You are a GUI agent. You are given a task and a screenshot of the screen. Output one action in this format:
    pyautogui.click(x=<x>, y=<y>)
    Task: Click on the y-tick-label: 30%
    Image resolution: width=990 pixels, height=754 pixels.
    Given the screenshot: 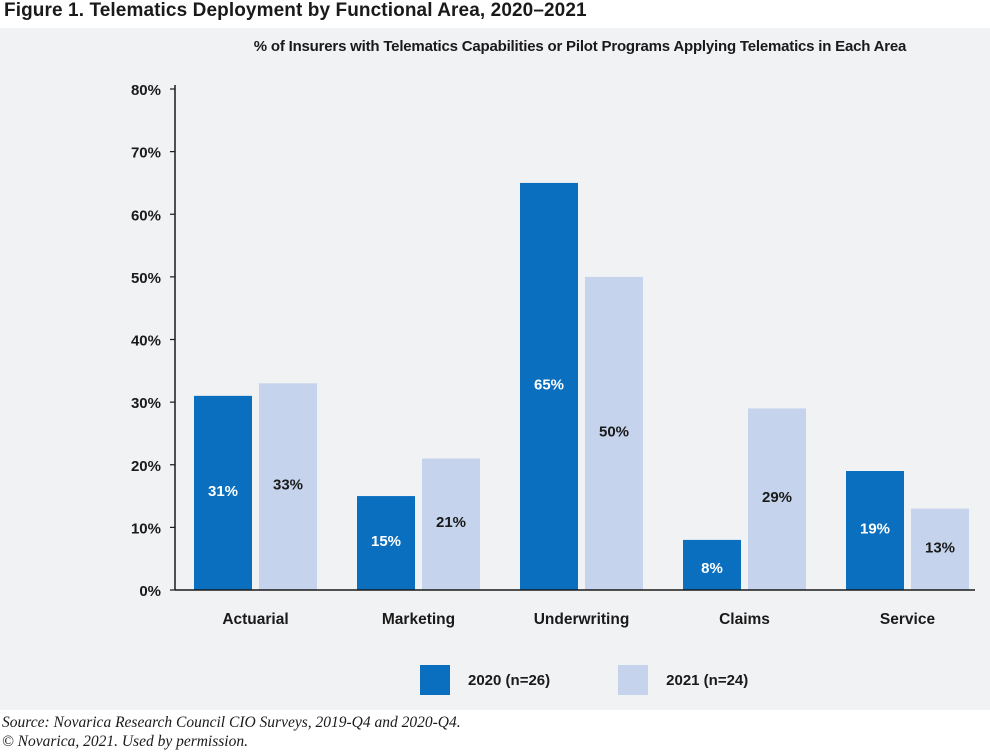 What is the action you would take?
    pyautogui.click(x=146, y=403)
    